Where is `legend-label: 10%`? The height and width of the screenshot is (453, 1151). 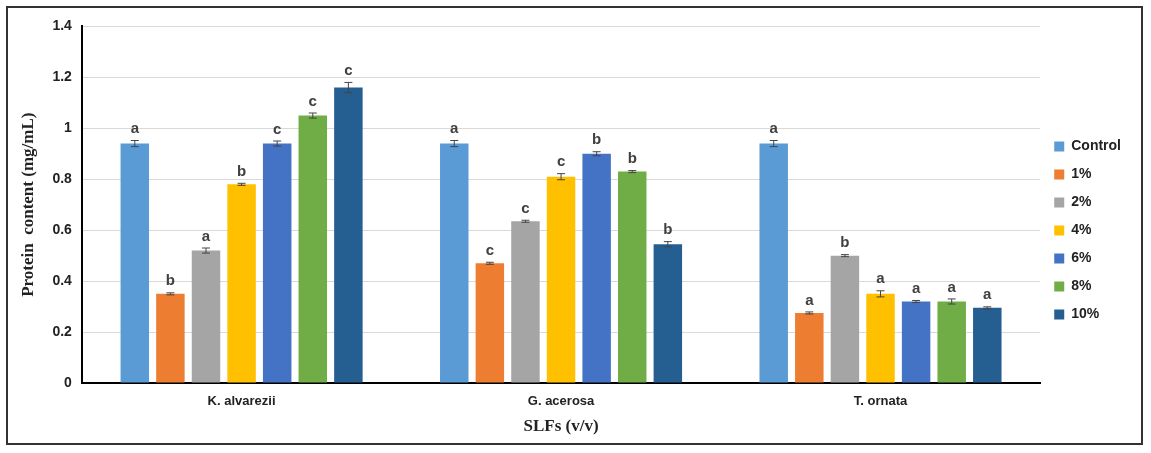 legend-label: 10% is located at coordinates (1085, 313).